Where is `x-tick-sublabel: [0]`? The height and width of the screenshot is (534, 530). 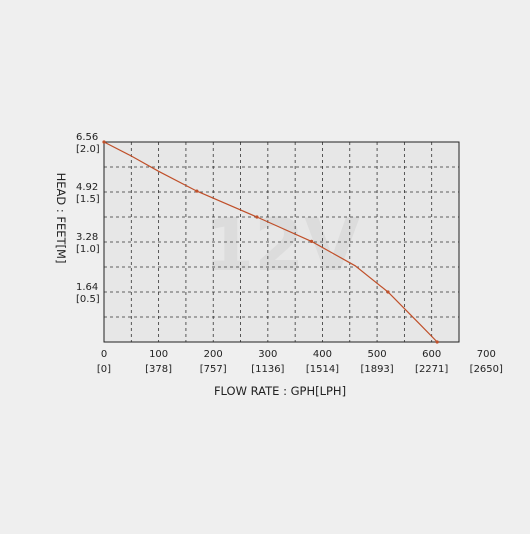 x-tick-sublabel: [0] is located at coordinates (104, 369).